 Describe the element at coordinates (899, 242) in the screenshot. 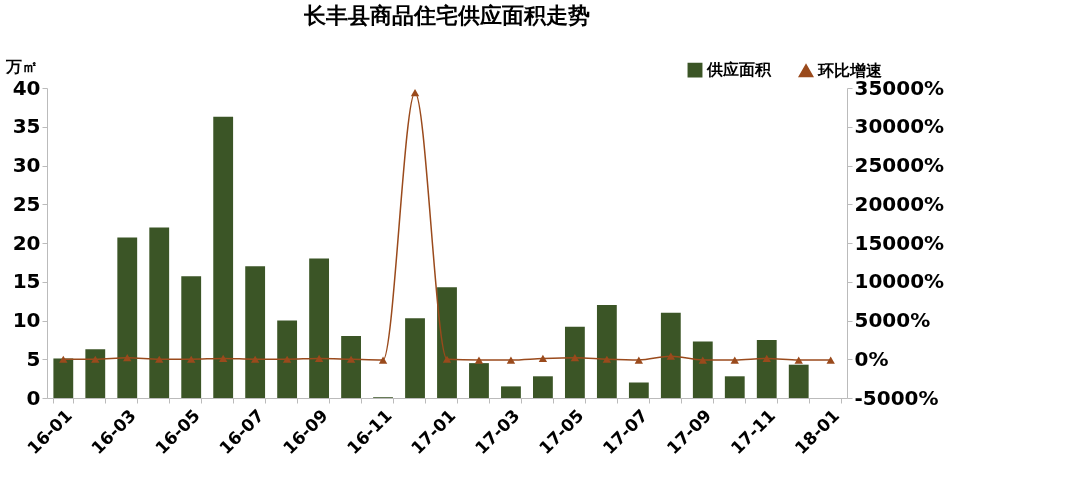

I see `y2-tick-label: 15000%` at that location.